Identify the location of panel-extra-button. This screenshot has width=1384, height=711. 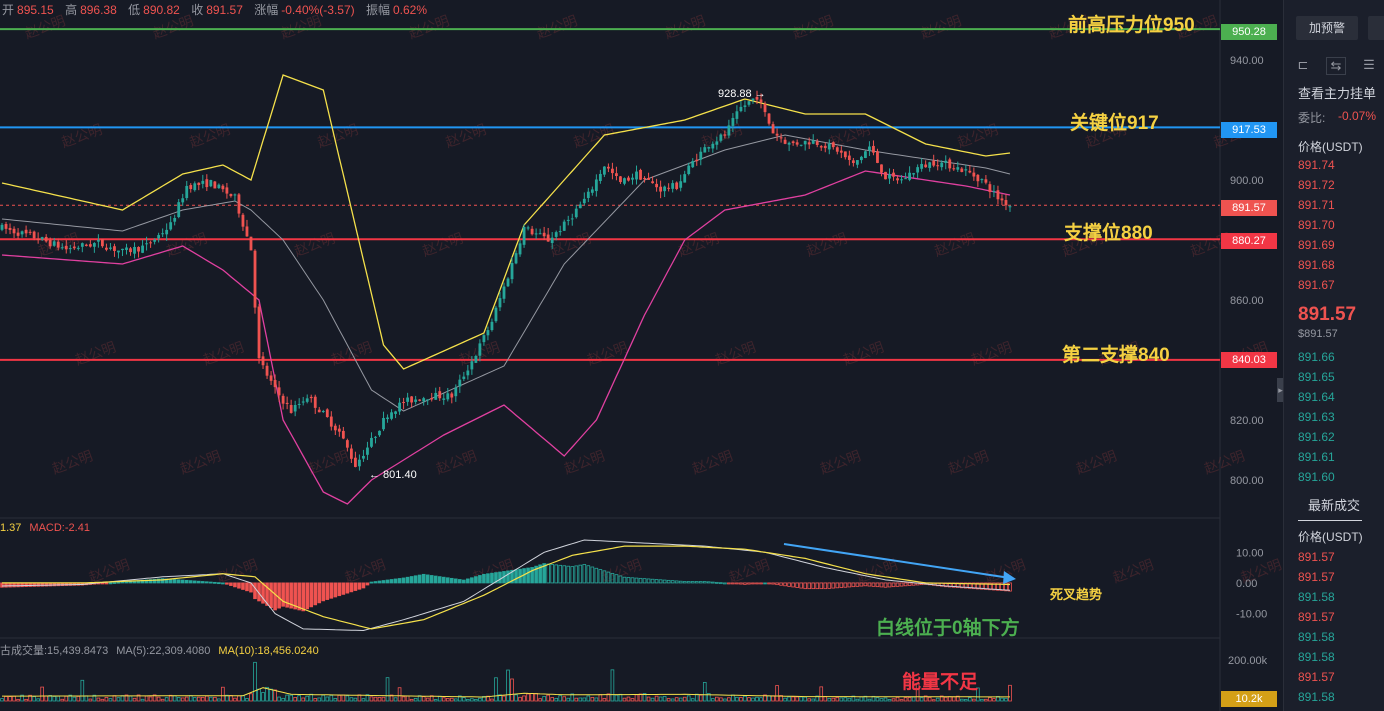
(1376, 28).